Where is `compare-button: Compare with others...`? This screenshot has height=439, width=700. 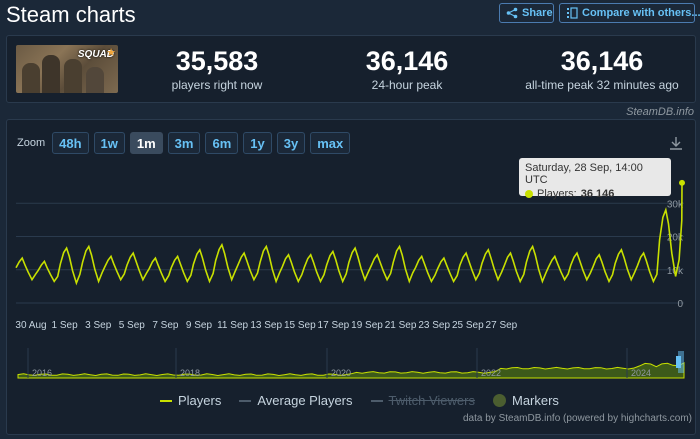 compare-button: Compare with others... is located at coordinates (629, 13).